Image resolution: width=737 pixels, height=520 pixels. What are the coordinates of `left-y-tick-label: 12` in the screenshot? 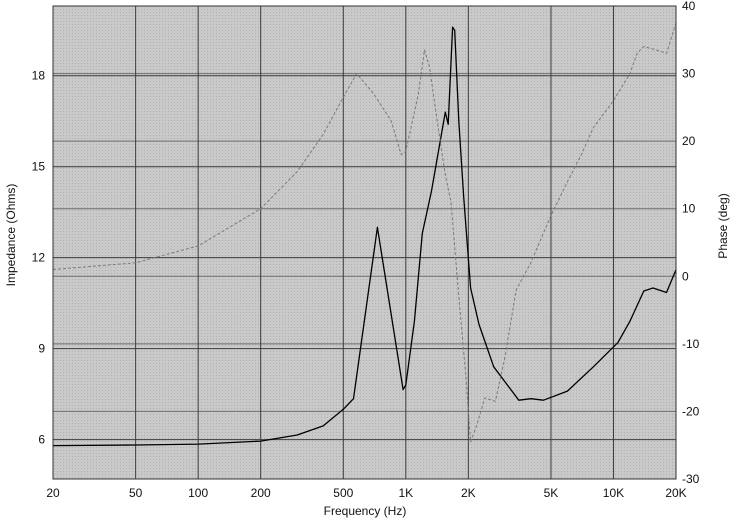 It's located at (39, 258).